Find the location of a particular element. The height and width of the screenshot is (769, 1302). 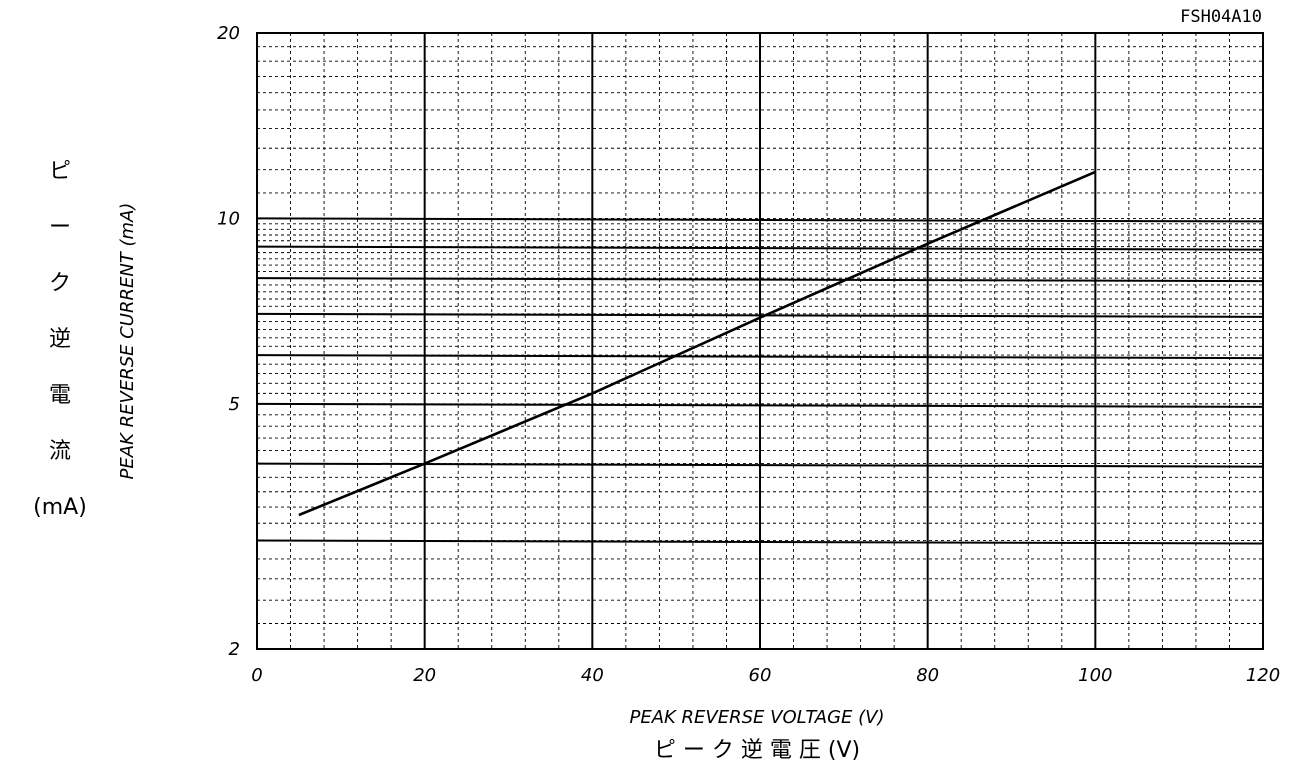

x-tick-label: 20 is located at coordinates (424, 675).